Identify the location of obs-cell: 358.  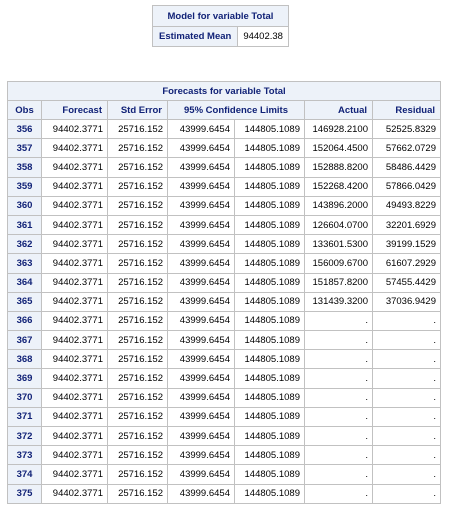
(24, 167).